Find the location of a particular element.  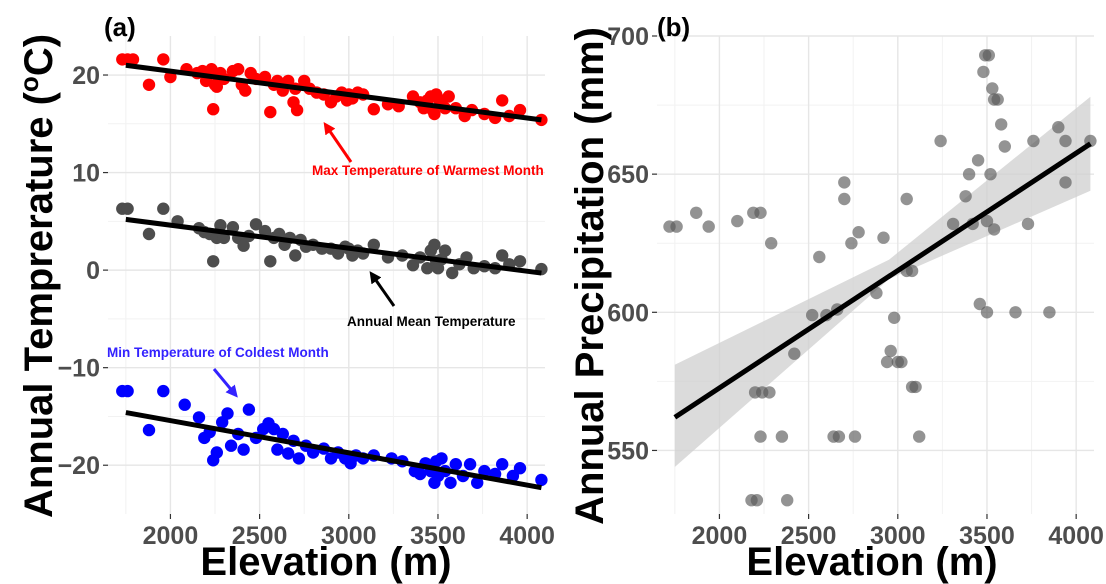

y-tick-label: 700 is located at coordinates (628, 37).